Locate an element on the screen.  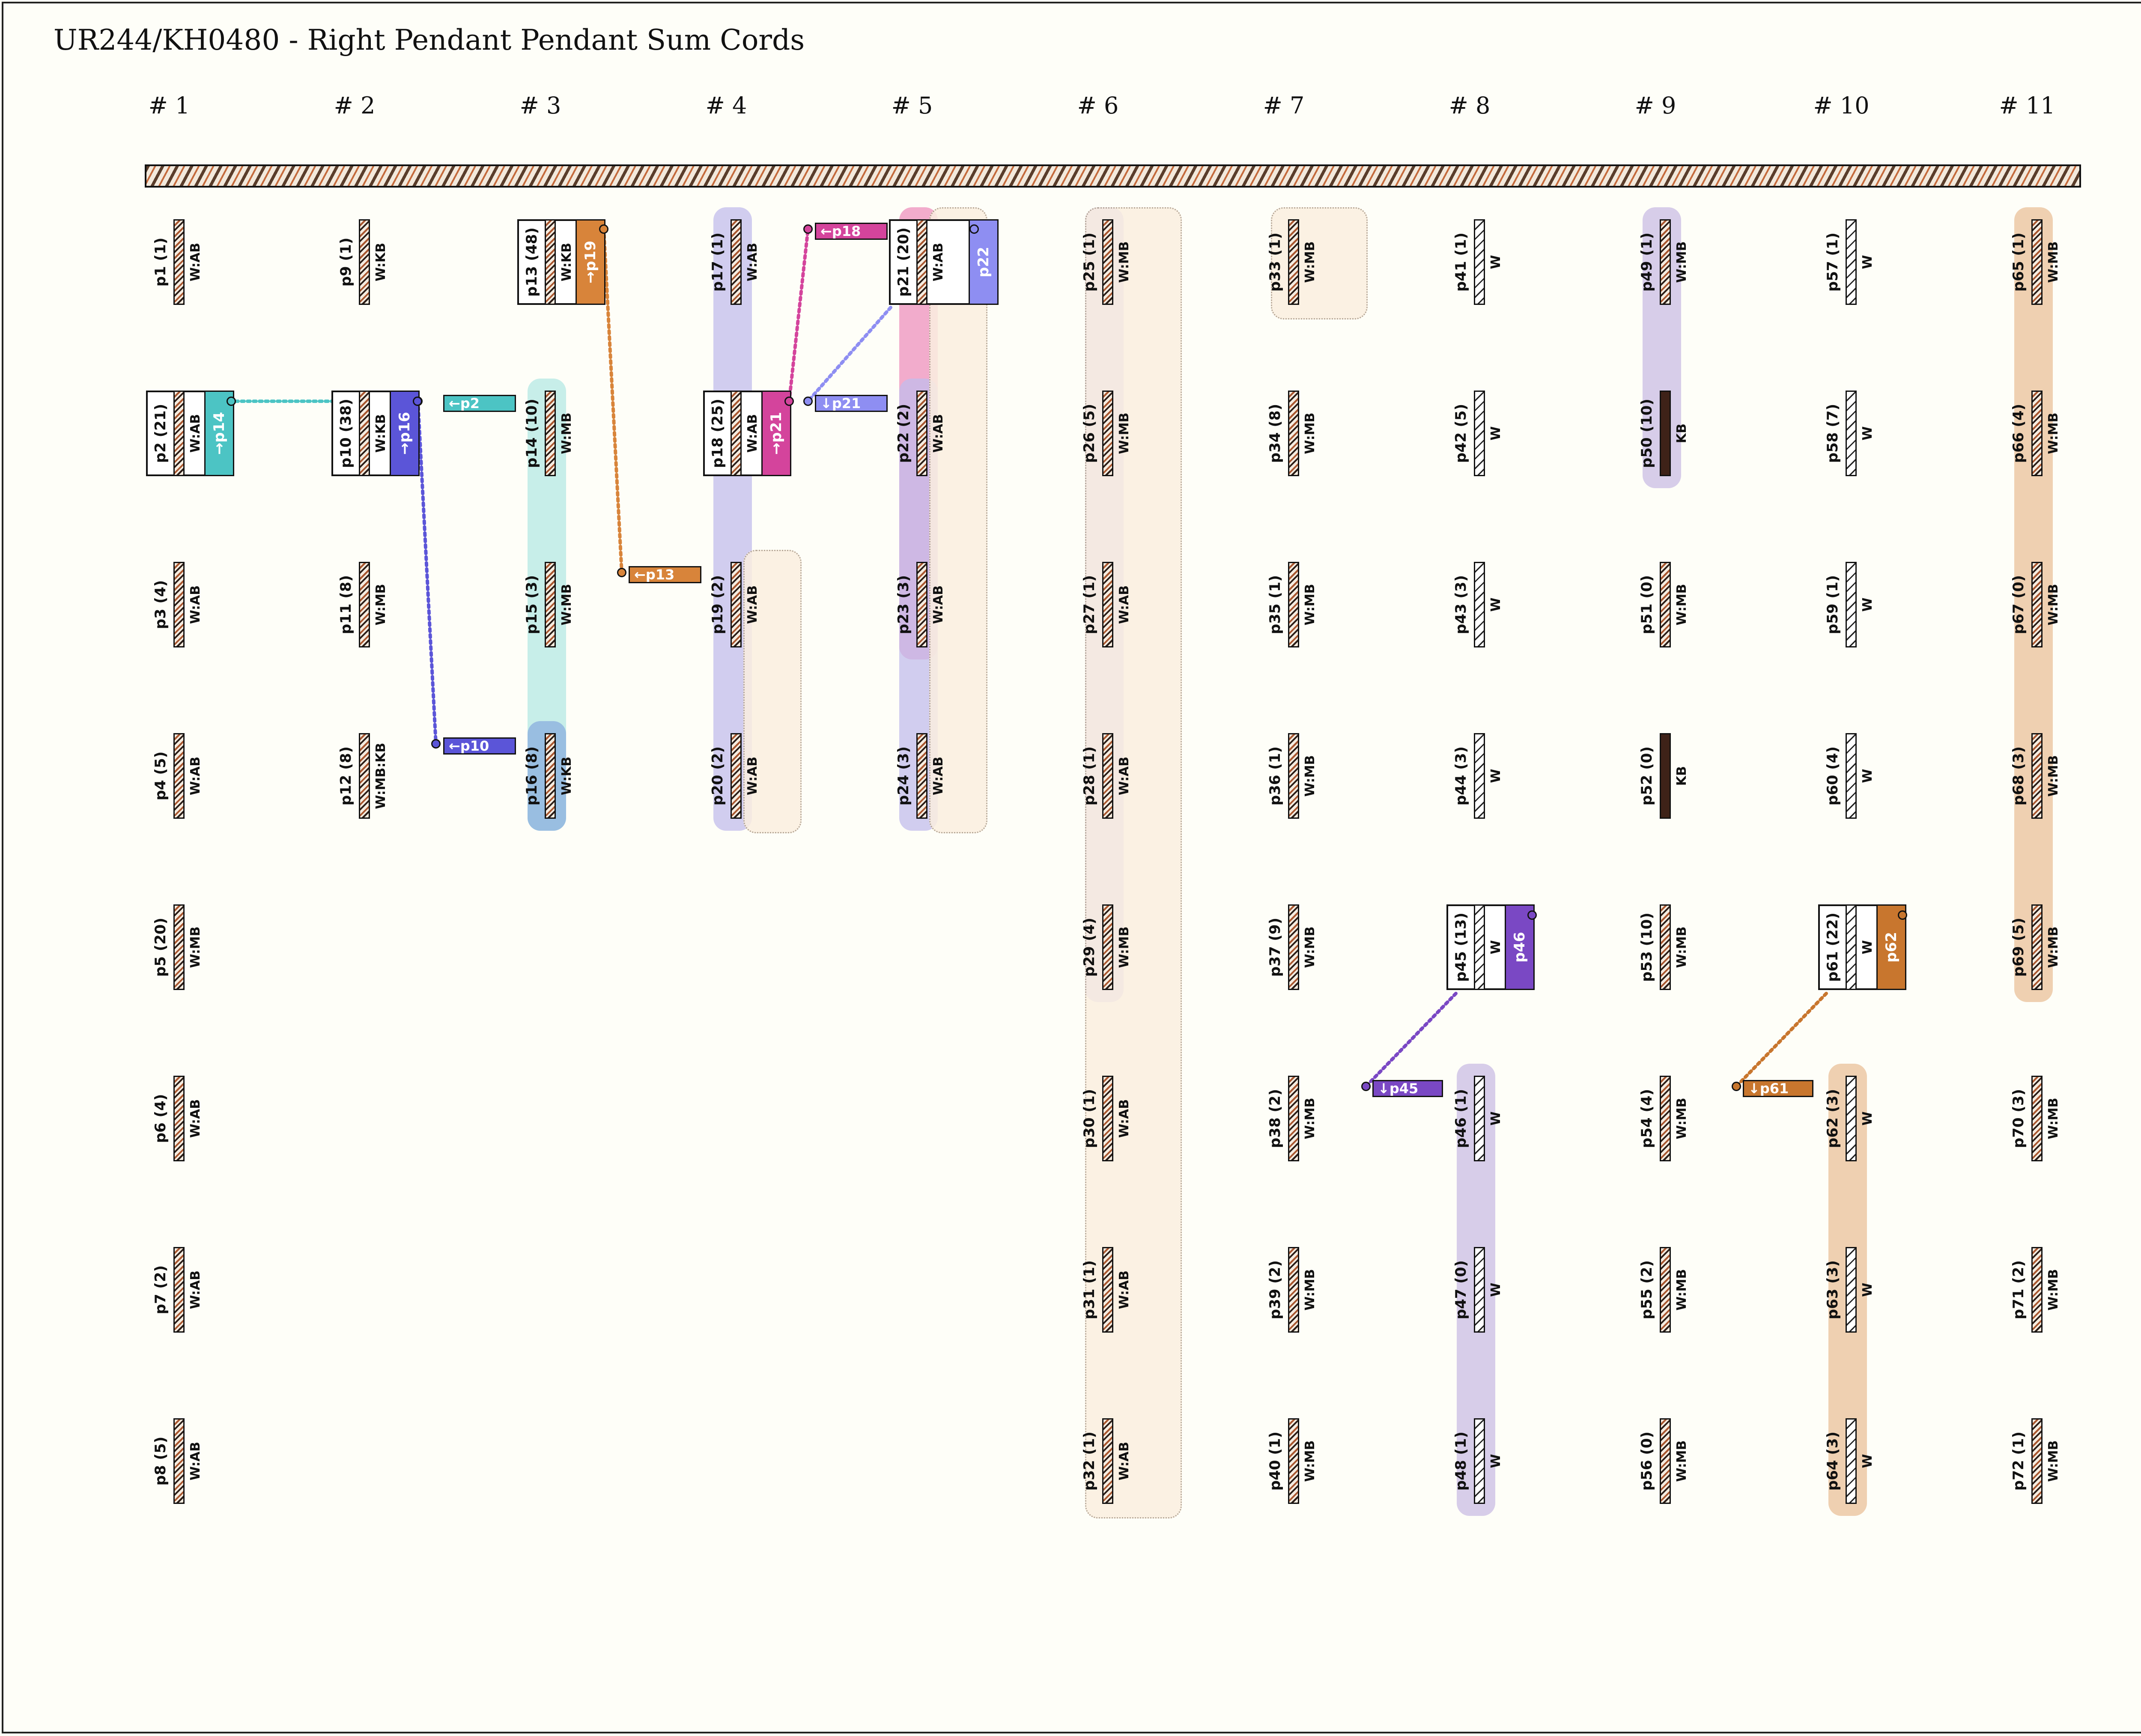
cord-label: p30 (1) is located at coordinates (1089, 1118).